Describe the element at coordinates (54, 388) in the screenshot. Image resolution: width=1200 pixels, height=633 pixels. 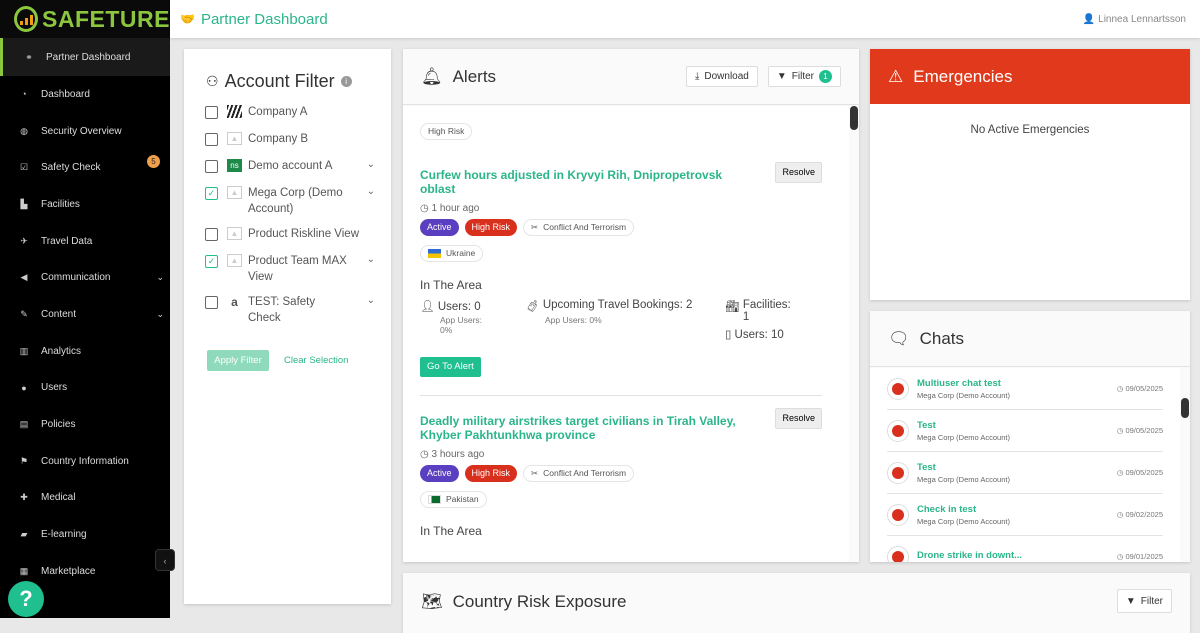
I see `sidebar-item-label: Users` at that location.